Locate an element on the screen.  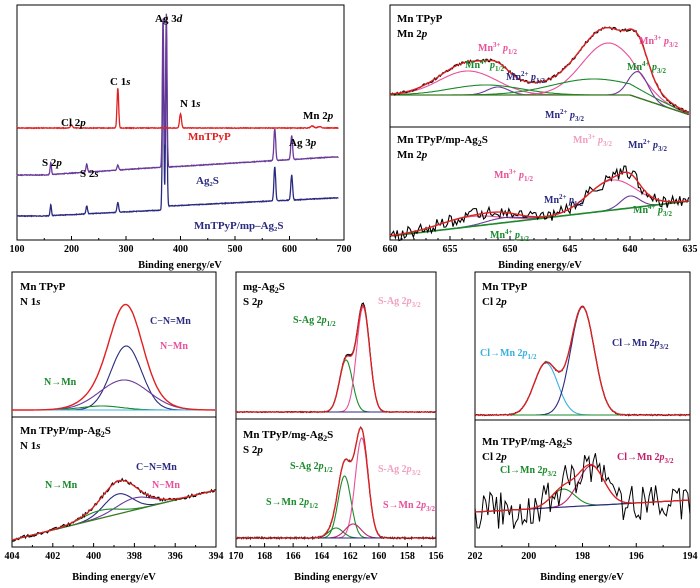
survey-x-ticks: 100 200 300 400 500 600 700 is located at coordinates (181, 245).